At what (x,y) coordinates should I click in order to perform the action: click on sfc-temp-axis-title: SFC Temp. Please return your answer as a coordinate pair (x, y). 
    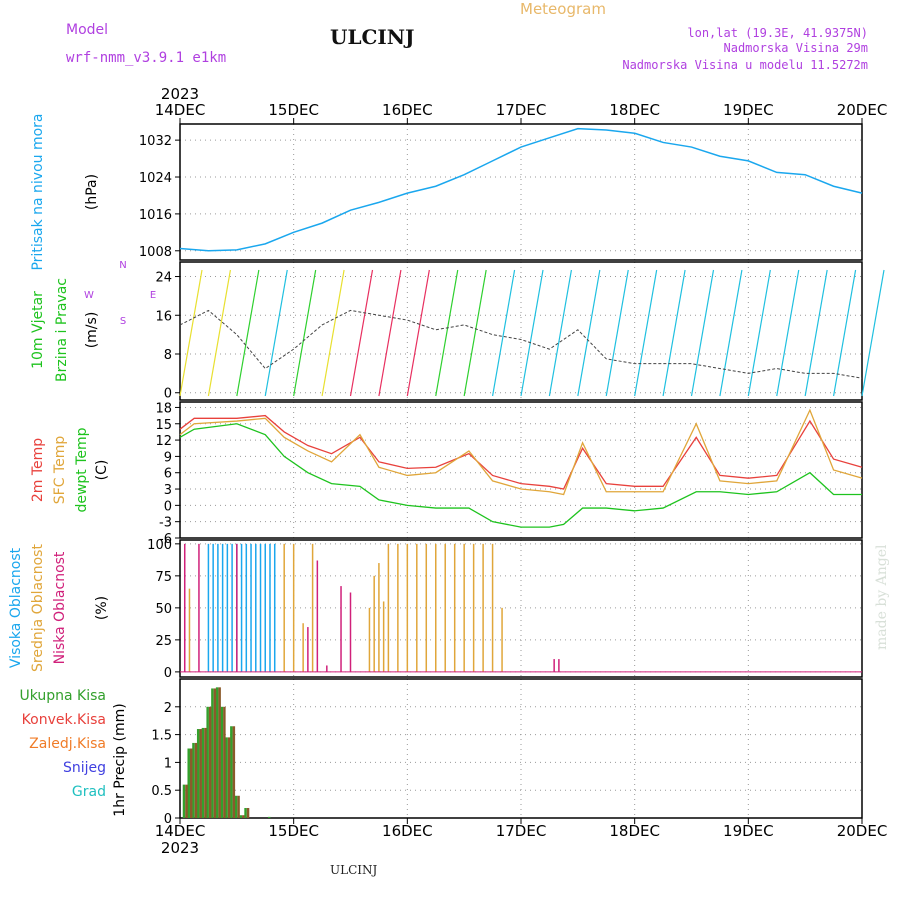
    Looking at the image, I should click on (60, 470).